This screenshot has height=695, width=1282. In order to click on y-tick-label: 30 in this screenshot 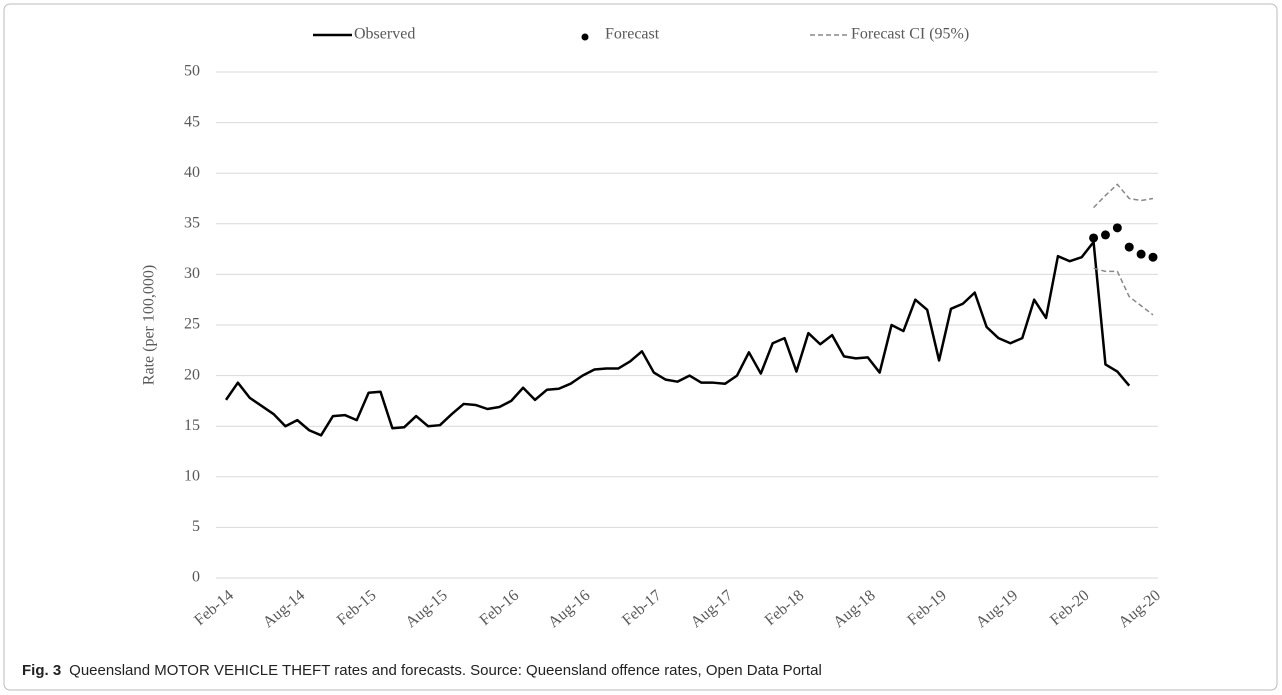, I will do `click(192, 273)`.